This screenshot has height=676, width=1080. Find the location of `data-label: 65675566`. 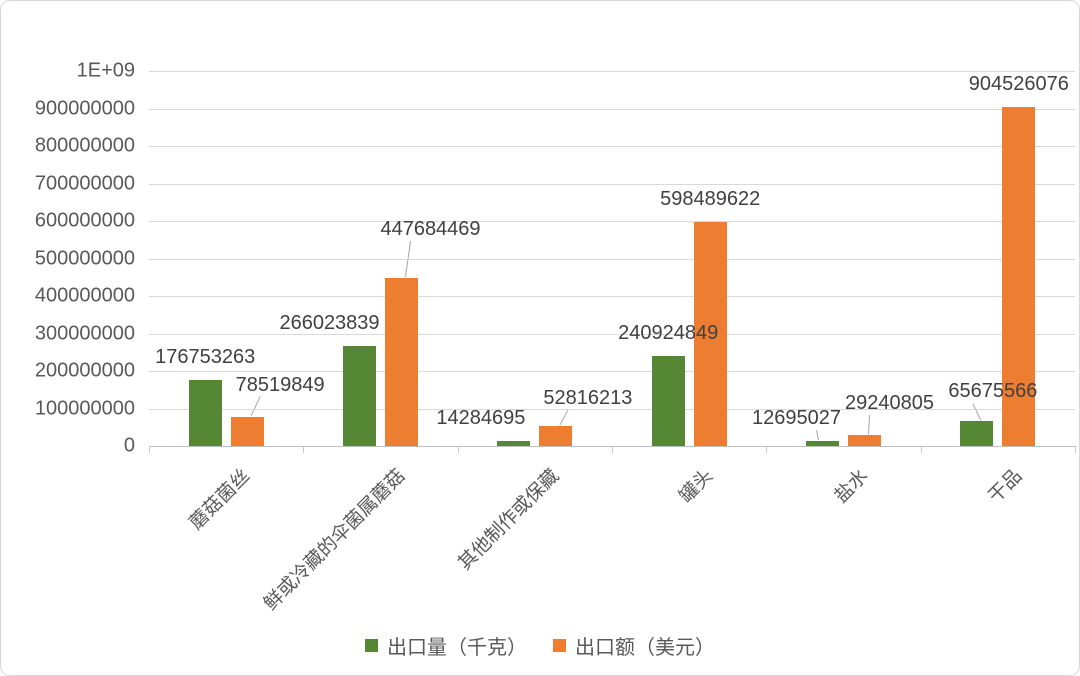

data-label: 65675566 is located at coordinates (993, 391).